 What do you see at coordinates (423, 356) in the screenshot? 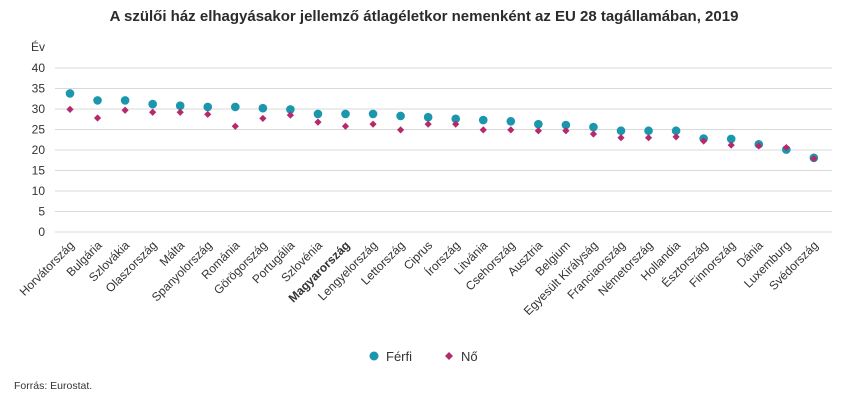
I see `legend: Férfi Nő` at bounding box center [423, 356].